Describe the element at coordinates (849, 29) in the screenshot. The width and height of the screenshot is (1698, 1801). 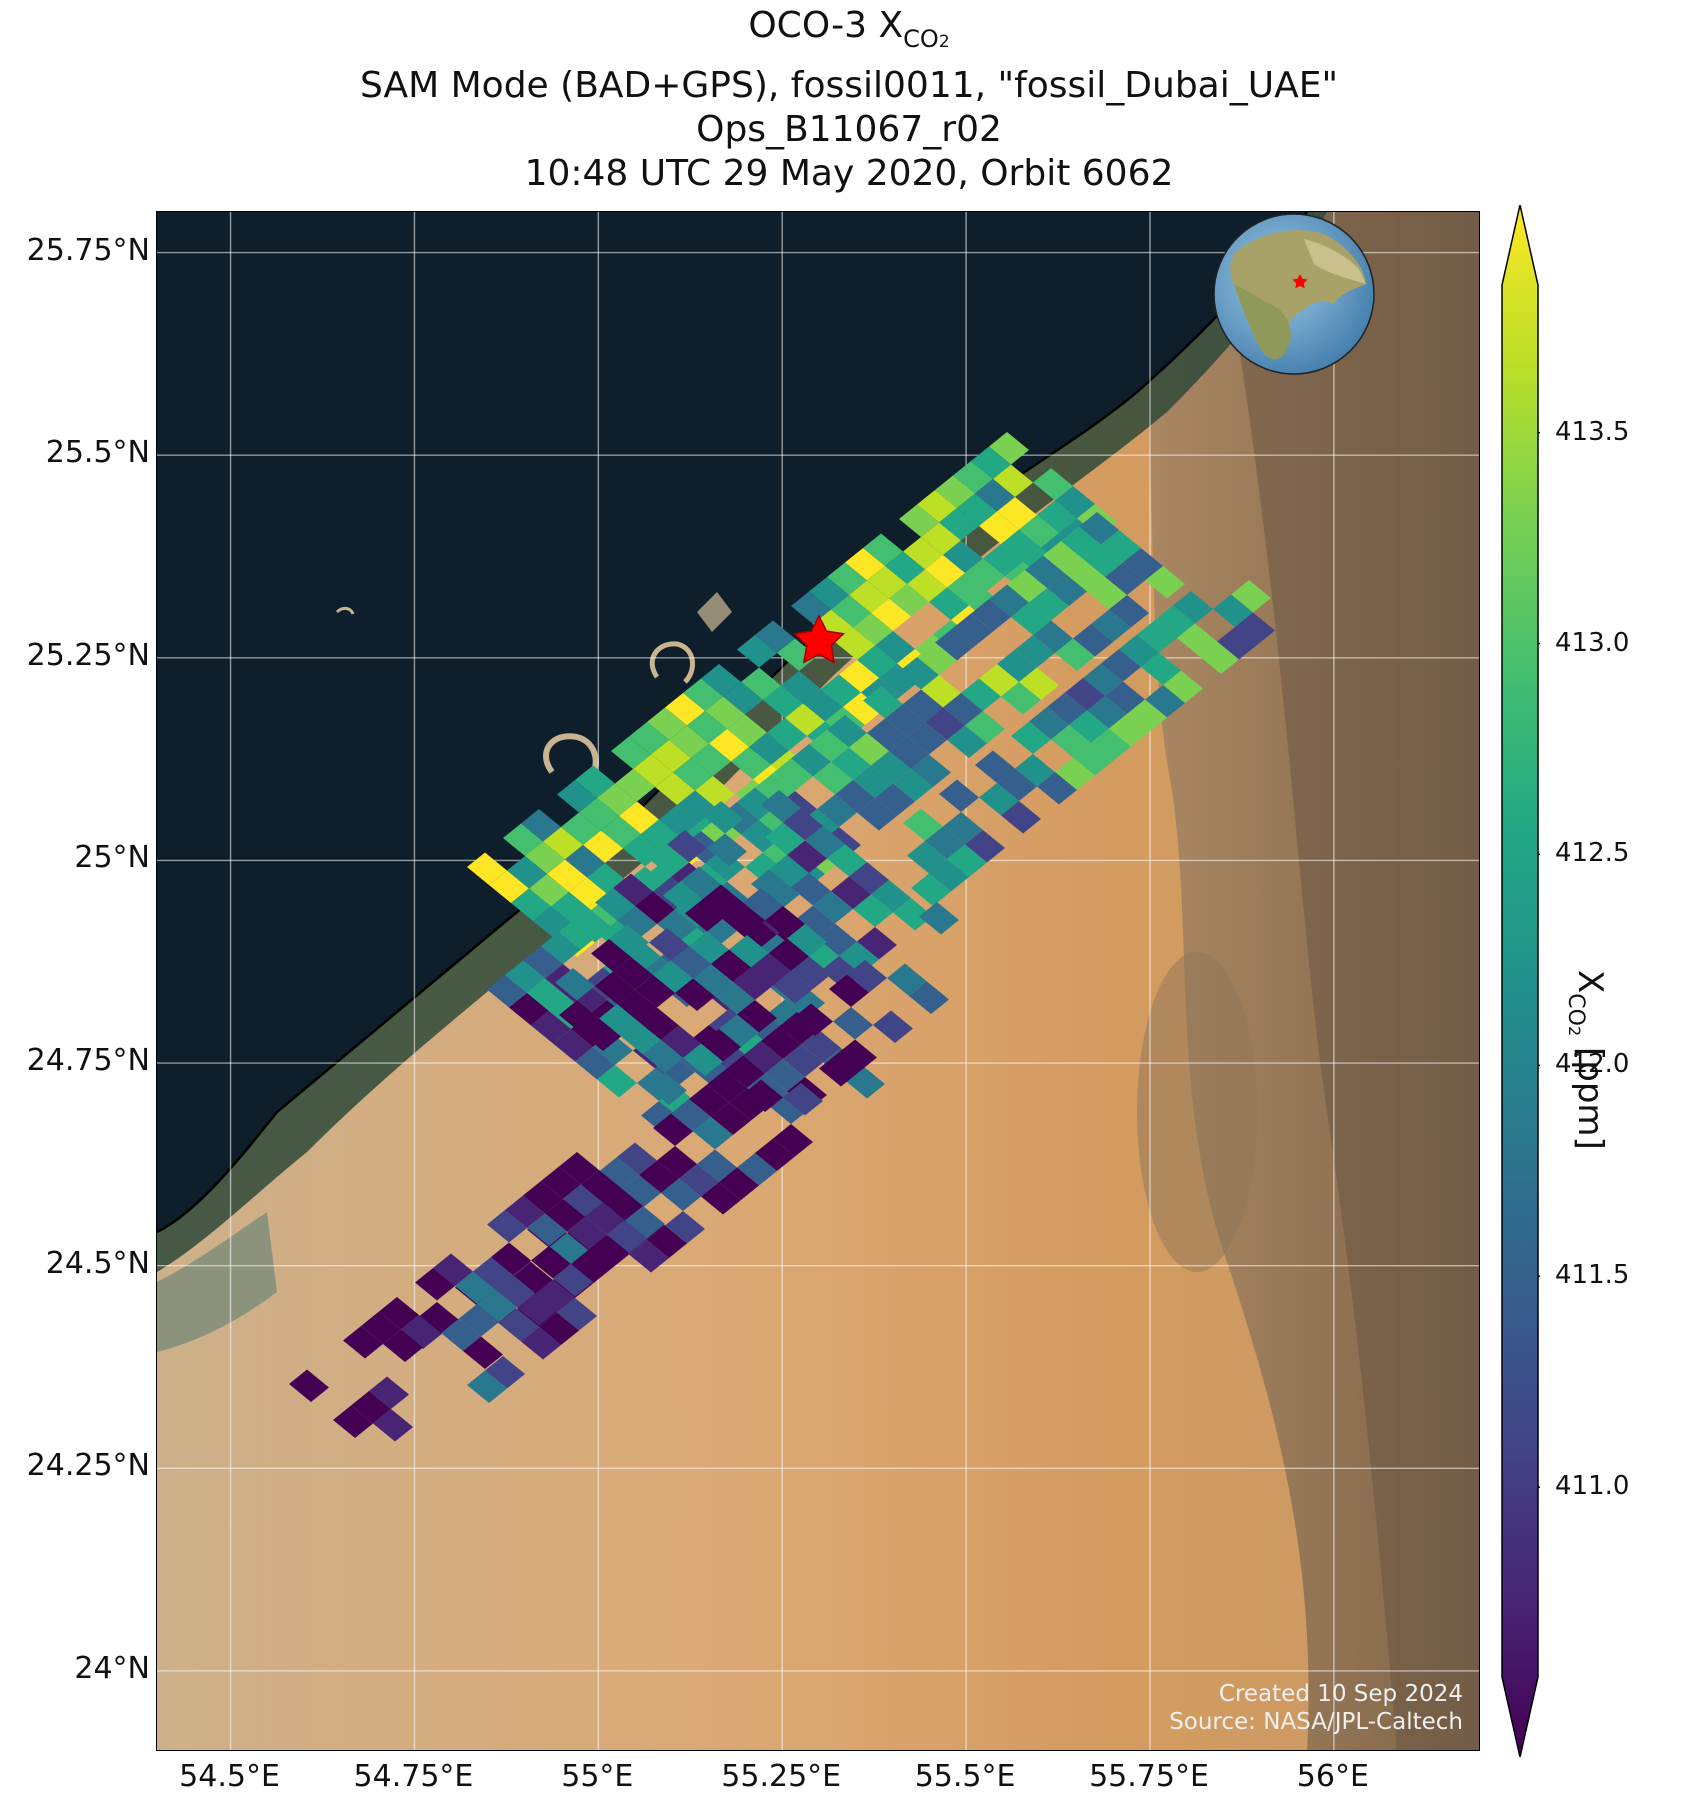
I see `title-line-1: OCO-3 XCO2` at that location.